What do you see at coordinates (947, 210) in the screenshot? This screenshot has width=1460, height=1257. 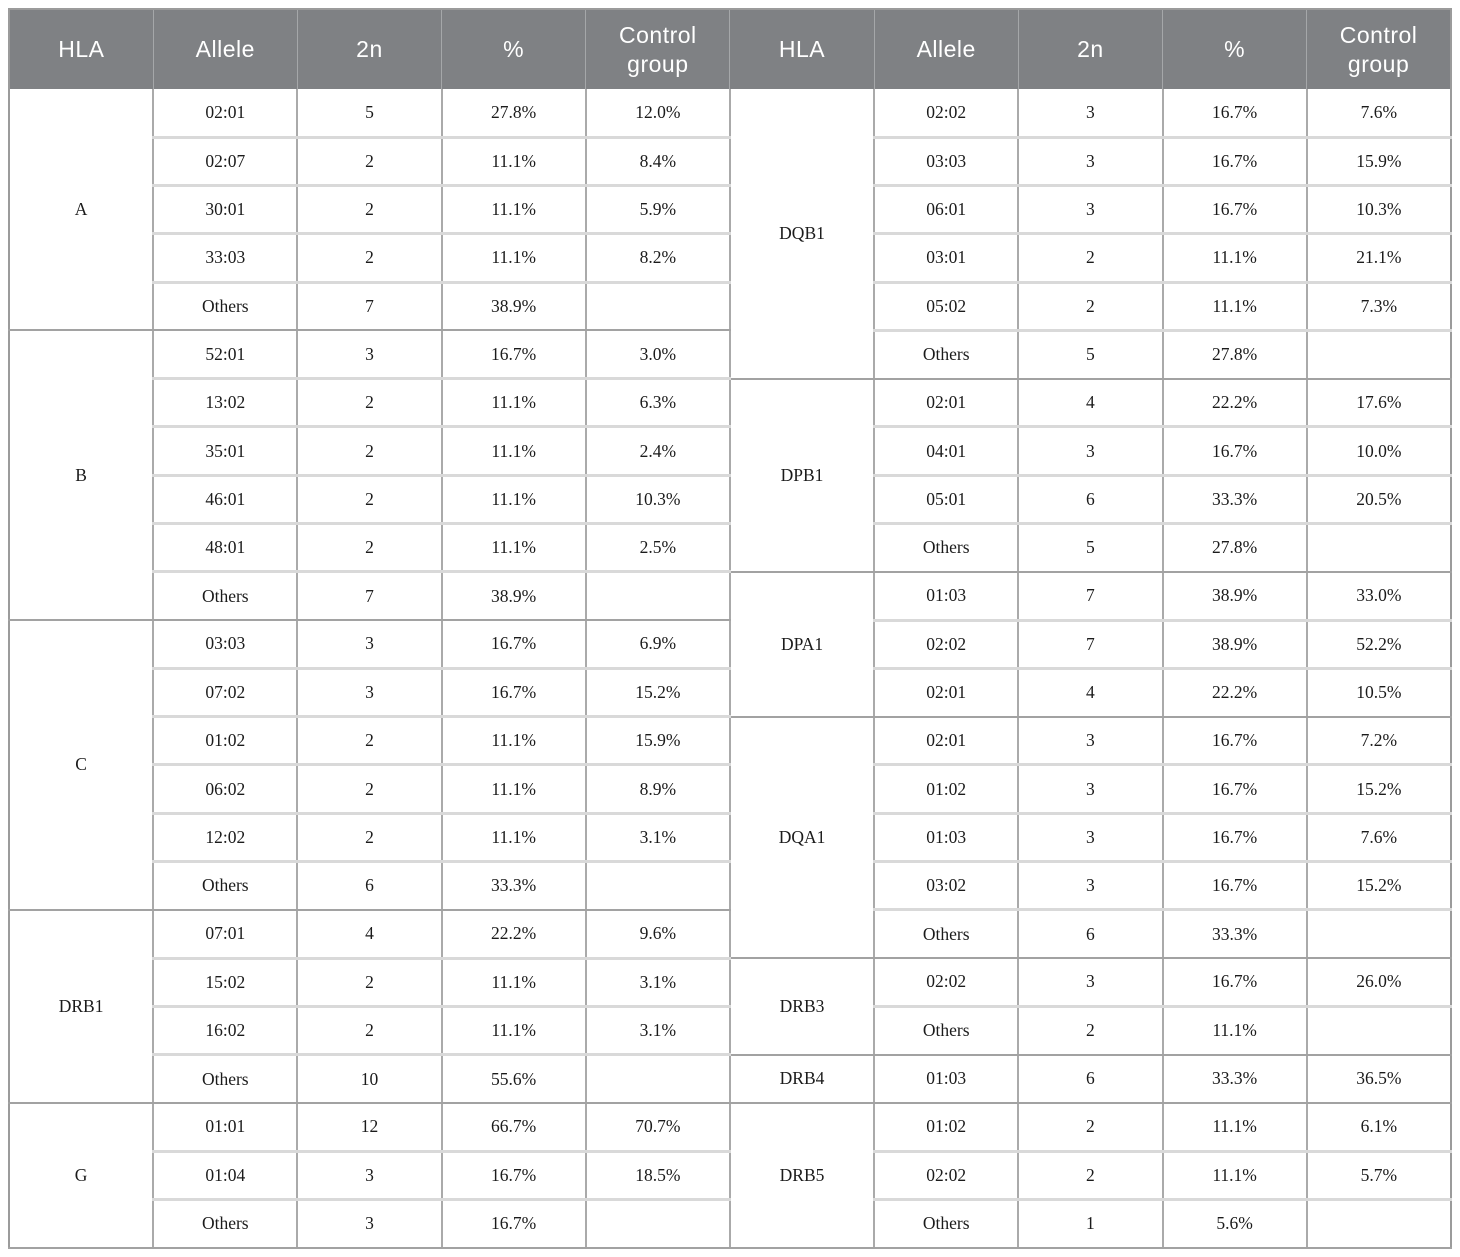 I see `allele-cell: 06:01` at bounding box center [947, 210].